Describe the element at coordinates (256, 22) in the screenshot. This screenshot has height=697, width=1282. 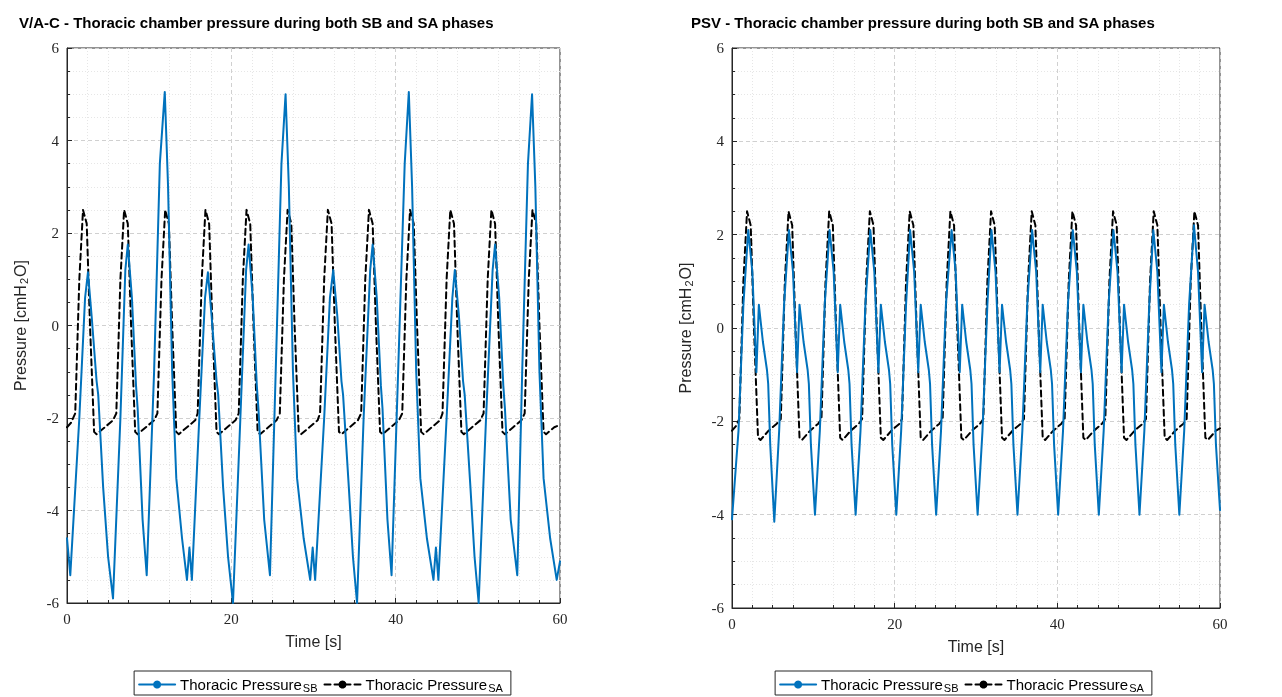
I see `chart-title: V/A-C - Thoracic chamber pressure during both SB and SA phases` at that location.